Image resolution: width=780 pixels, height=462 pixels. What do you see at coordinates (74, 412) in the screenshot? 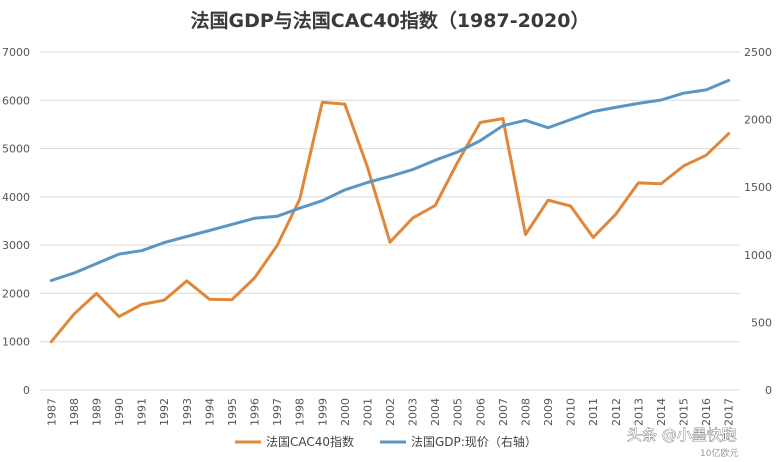
I see `x-tick-label: 1988` at bounding box center [74, 412].